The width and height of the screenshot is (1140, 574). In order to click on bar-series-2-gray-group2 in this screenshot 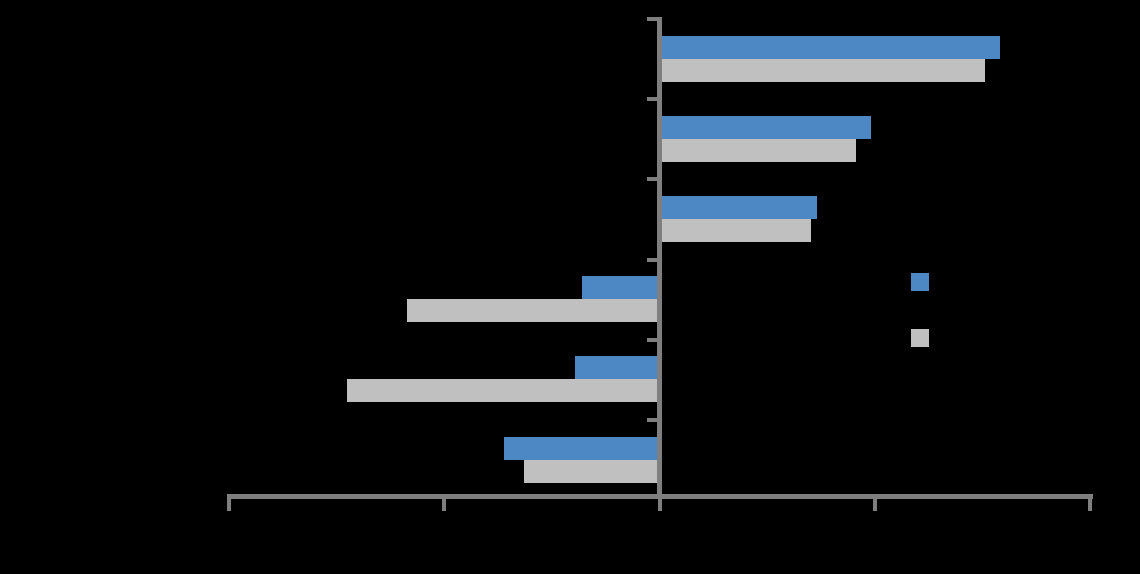, I will do `click(757, 150)`.